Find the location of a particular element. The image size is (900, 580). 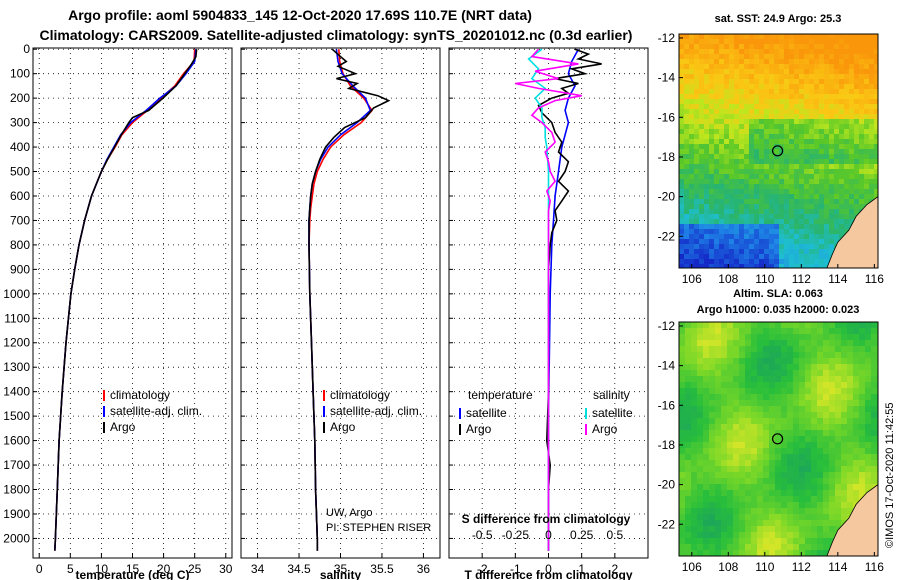

diff-line-s-satellite is located at coordinates (538, 299).